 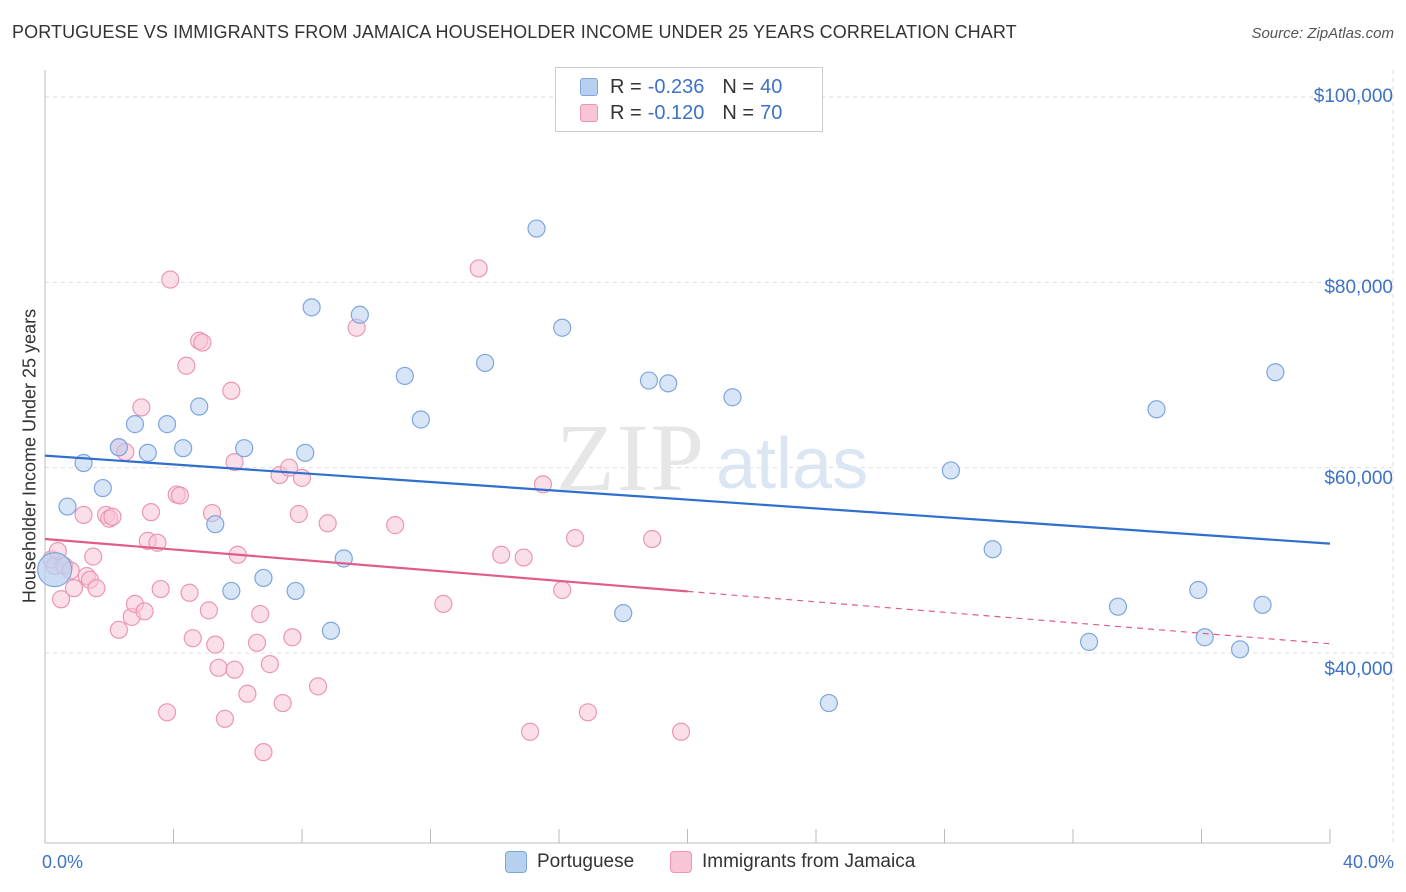 What do you see at coordinates (676, 112) in the screenshot?
I see `legend-r-value: -0.120` at bounding box center [676, 112].